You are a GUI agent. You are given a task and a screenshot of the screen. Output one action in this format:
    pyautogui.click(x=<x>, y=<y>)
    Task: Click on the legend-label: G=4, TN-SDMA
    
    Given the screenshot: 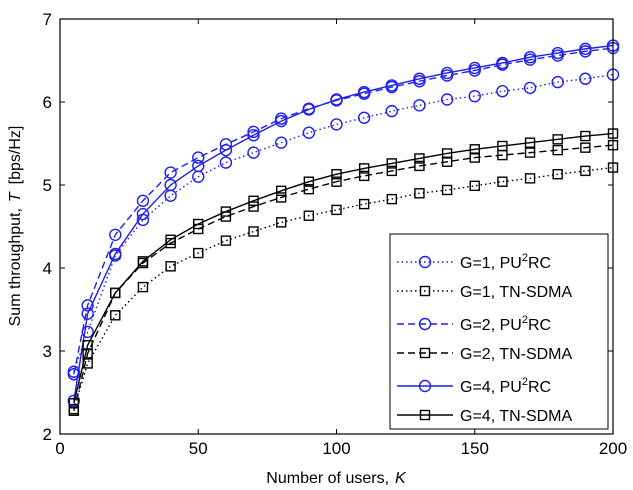 What is the action you would take?
    pyautogui.click(x=516, y=416)
    